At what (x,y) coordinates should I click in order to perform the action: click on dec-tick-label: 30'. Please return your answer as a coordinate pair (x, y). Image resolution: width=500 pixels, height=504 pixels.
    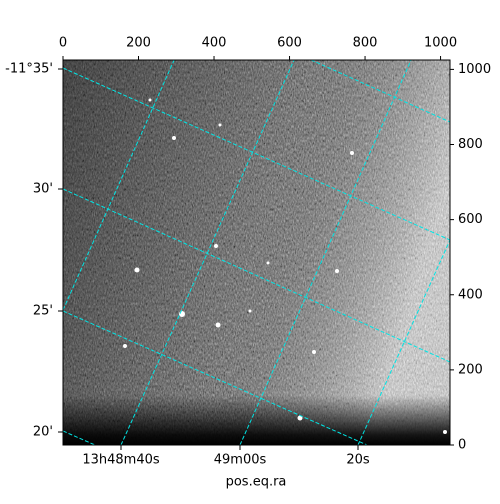
    Looking at the image, I should click on (43, 189).